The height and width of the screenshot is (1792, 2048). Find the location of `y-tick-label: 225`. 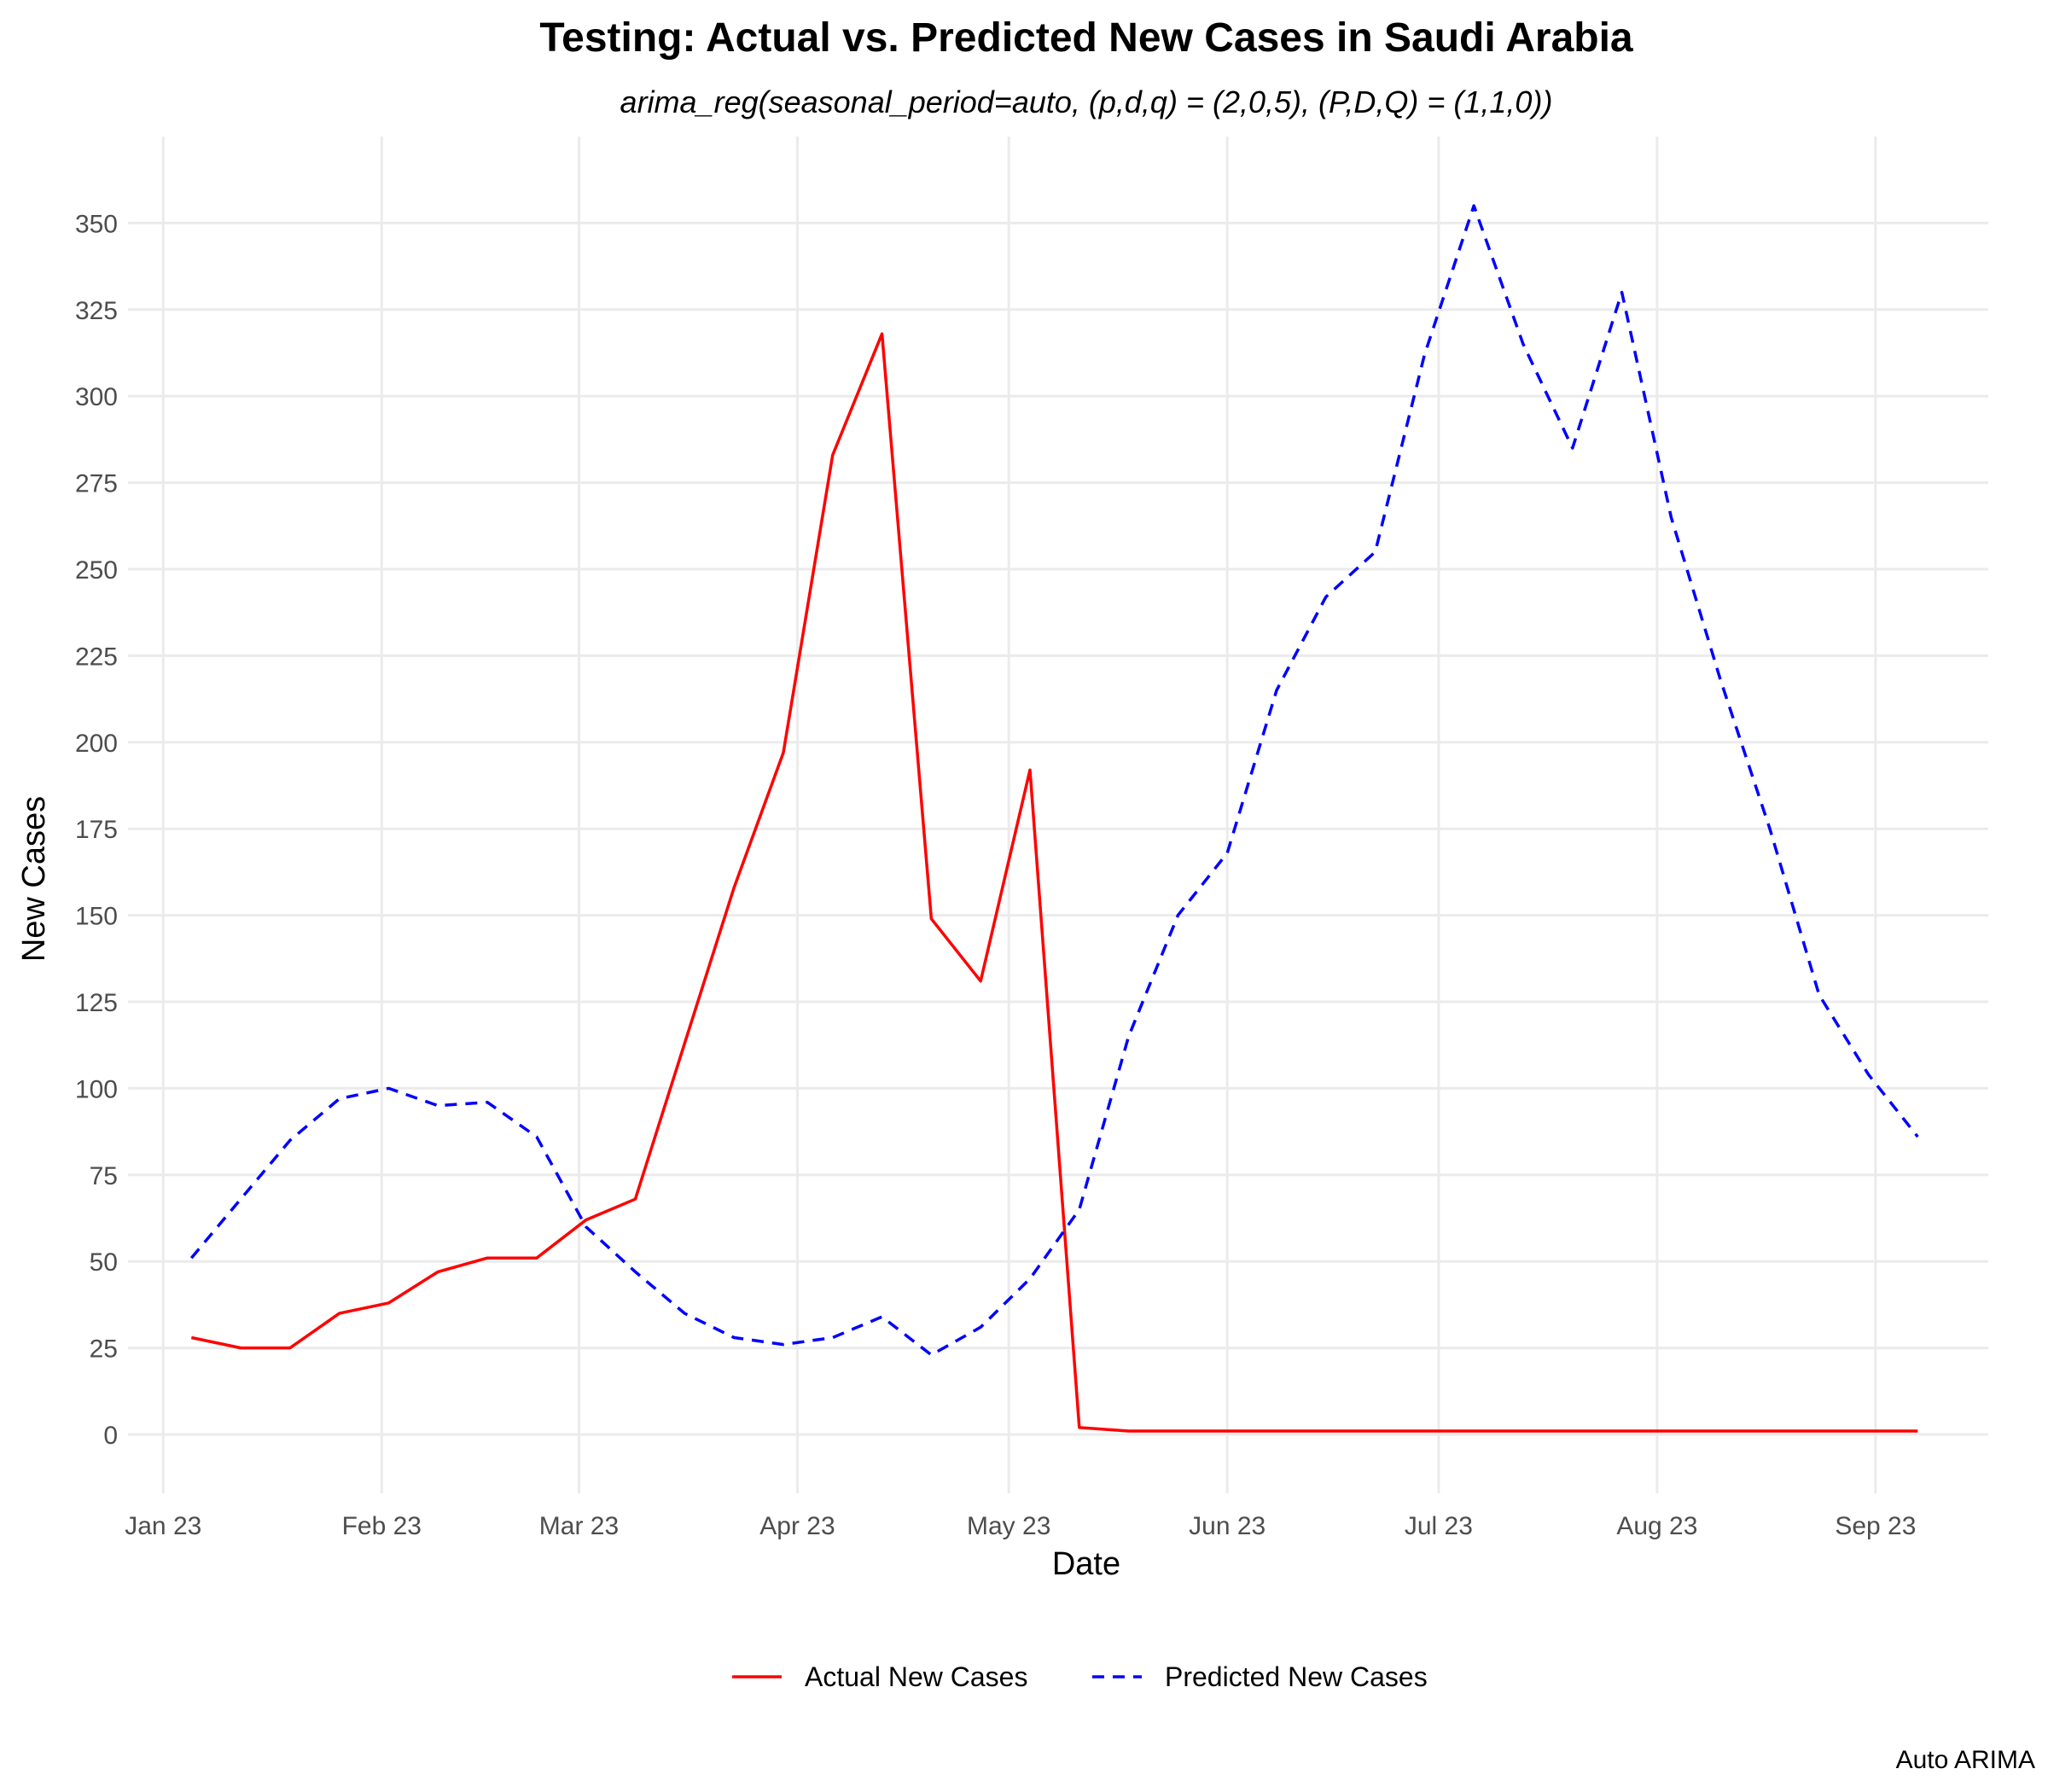

y-tick-label: 225 is located at coordinates (96, 657).